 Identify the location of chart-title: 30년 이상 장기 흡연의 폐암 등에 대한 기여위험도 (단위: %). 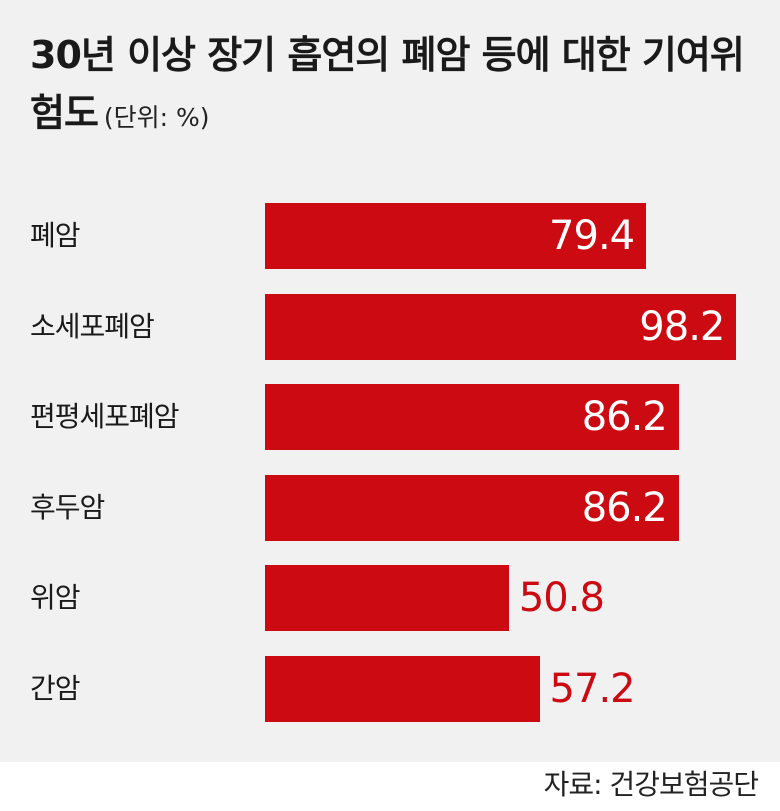
(395, 86).